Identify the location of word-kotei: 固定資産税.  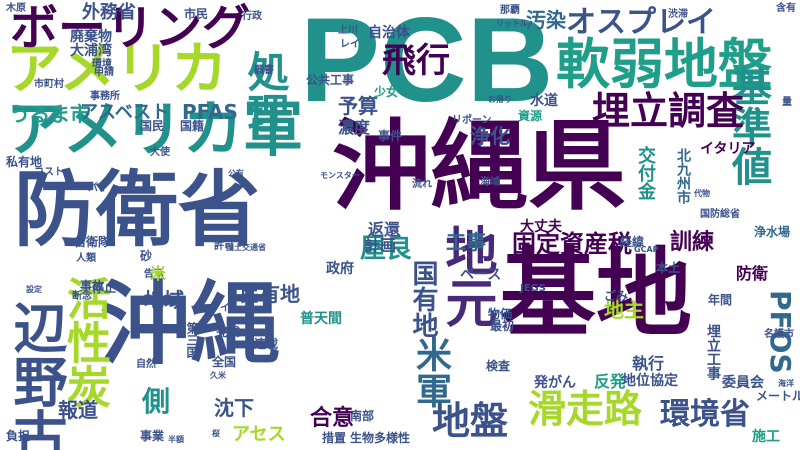
(572, 244).